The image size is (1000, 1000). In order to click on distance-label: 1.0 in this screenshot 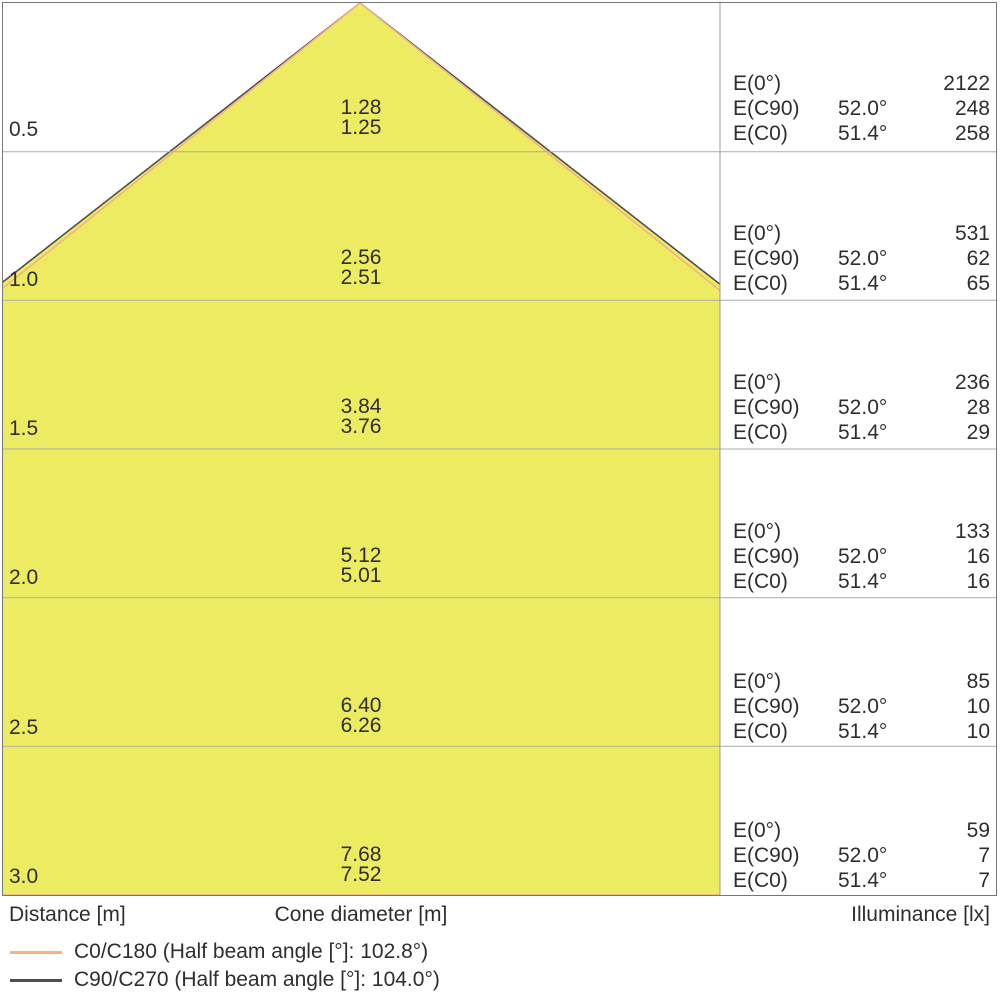, I will do `click(24, 279)`.